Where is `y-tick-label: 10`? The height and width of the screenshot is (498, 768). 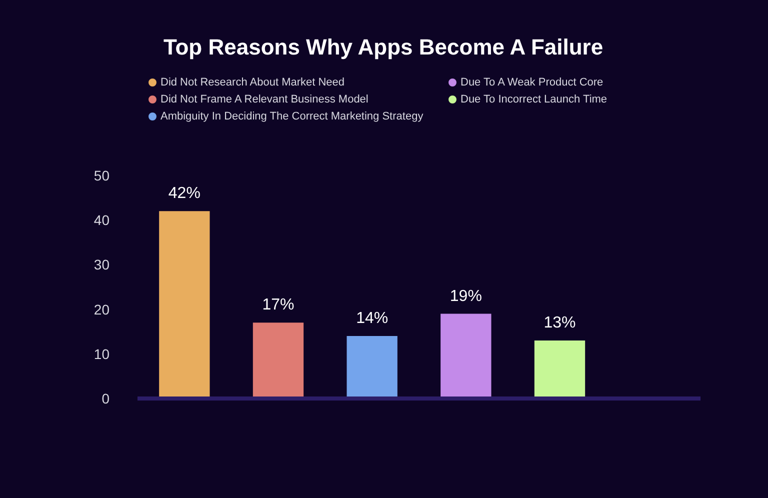
y-tick-label: 10 is located at coordinates (102, 354).